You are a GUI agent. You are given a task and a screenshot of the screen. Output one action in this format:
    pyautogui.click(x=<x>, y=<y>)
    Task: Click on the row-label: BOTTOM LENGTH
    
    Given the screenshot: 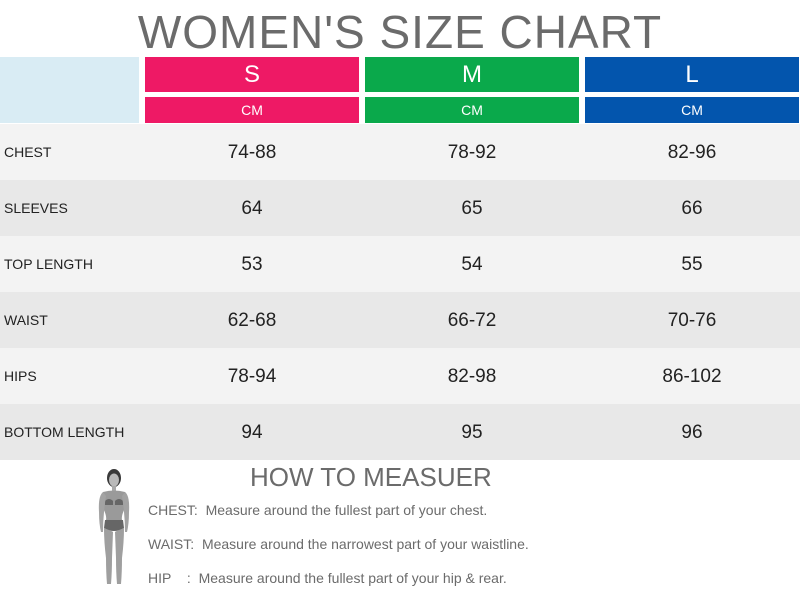 What is the action you would take?
    pyautogui.click(x=64, y=432)
    